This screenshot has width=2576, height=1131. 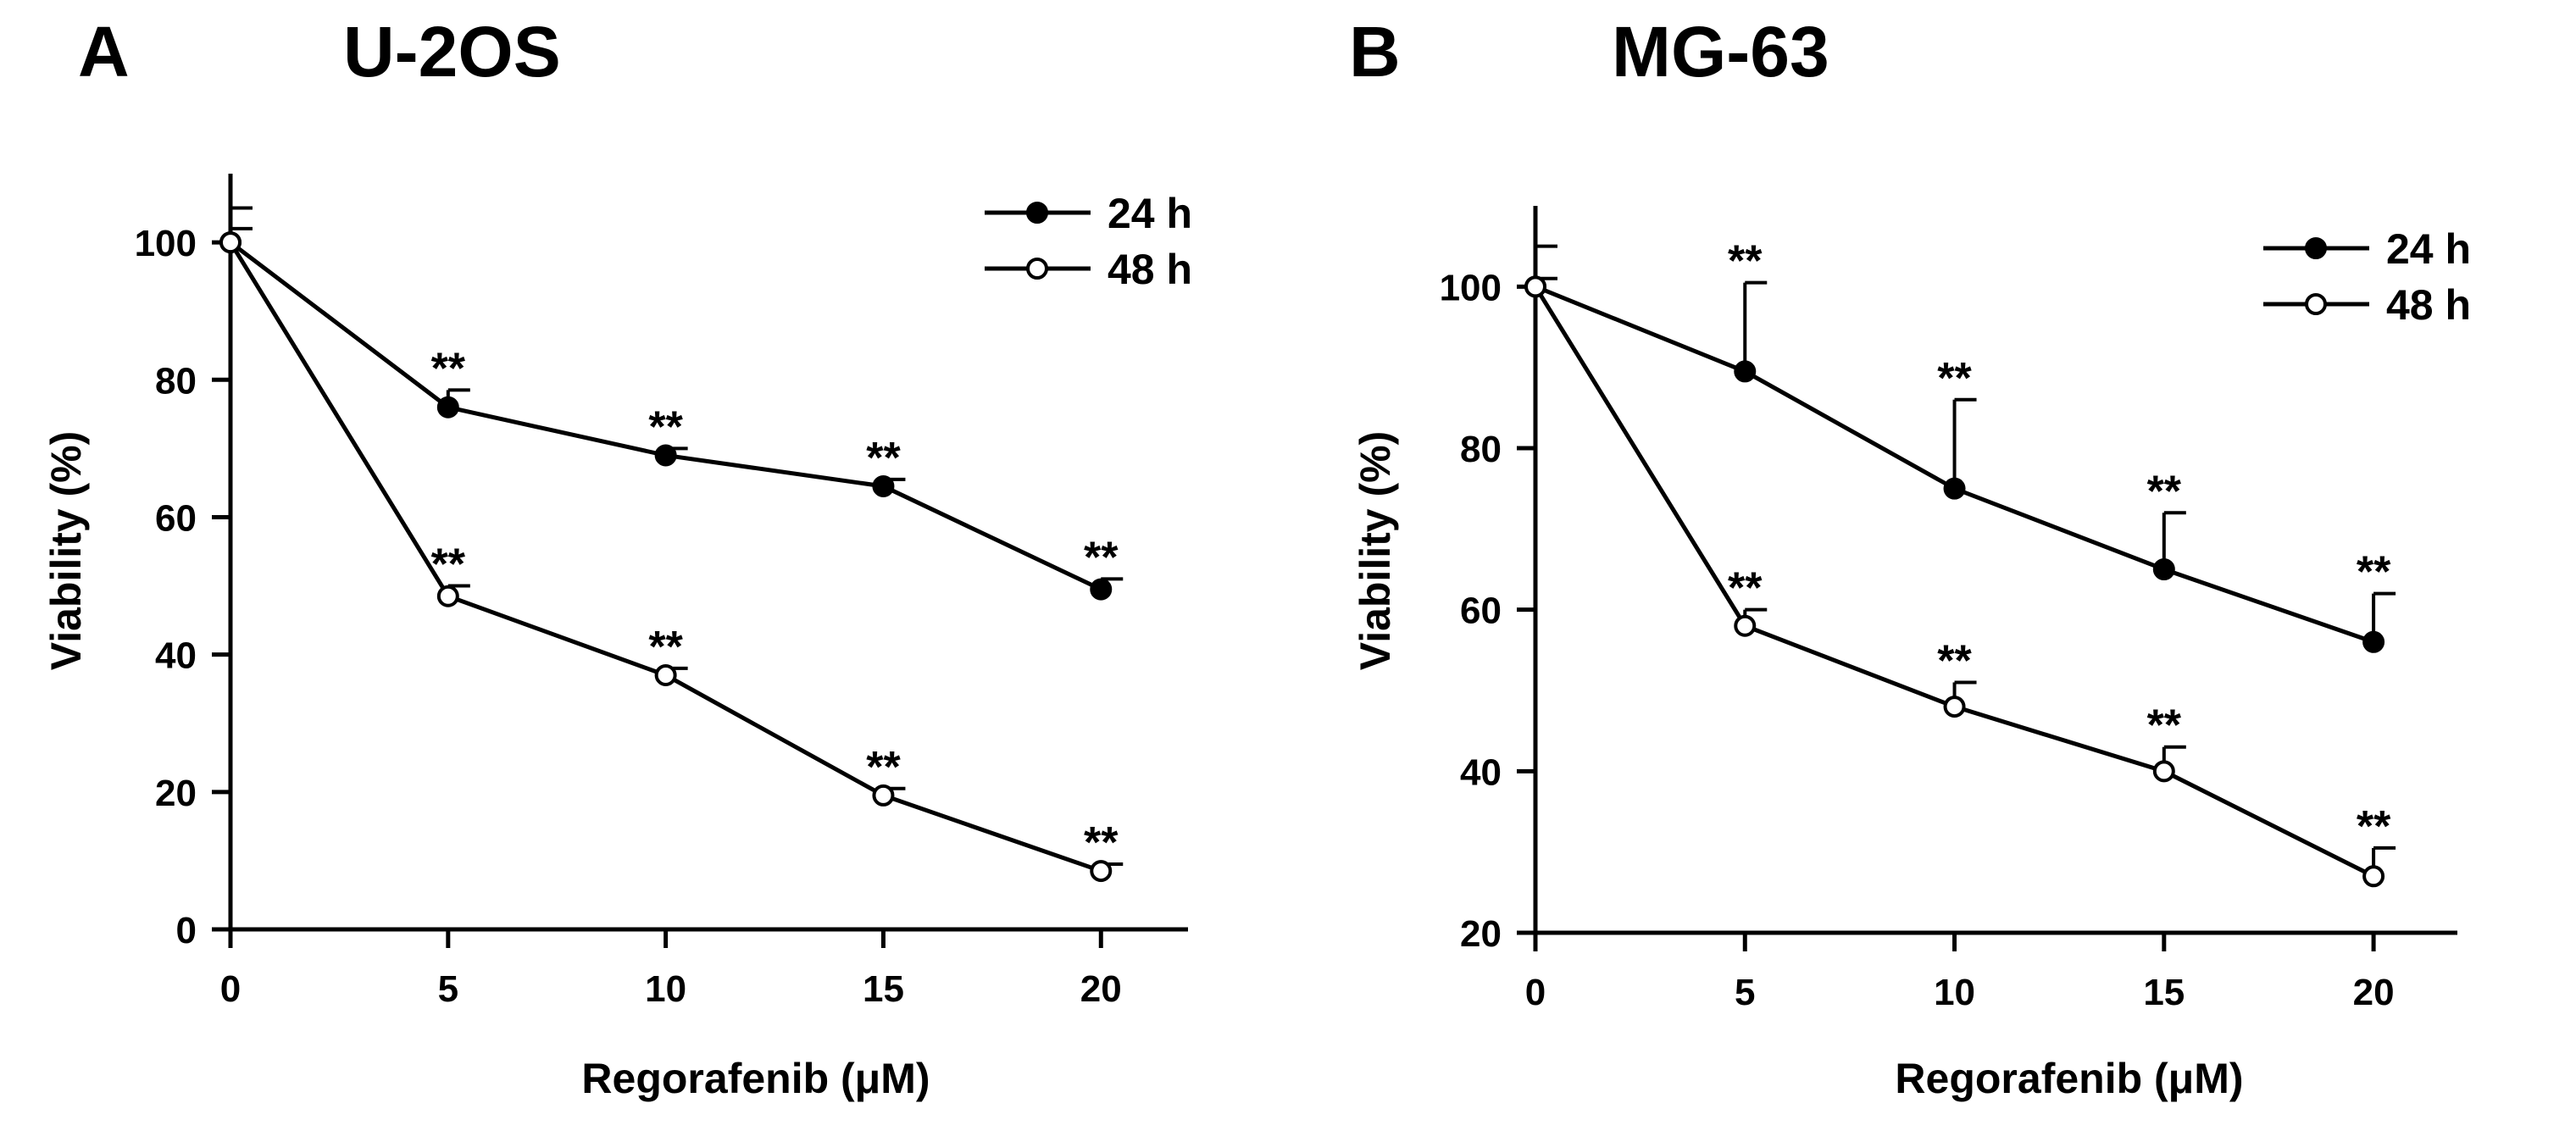 I want to click on chart-title: U-2OS, so click(x=452, y=51).